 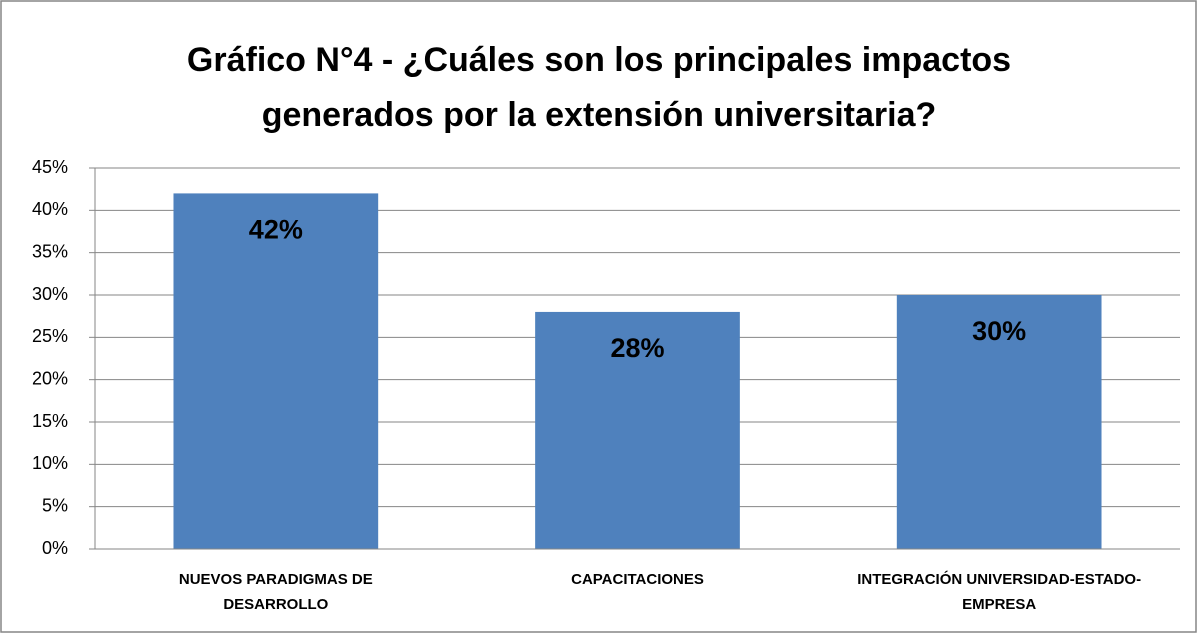 I want to click on y-tick-label: 0%, so click(x=55, y=548).